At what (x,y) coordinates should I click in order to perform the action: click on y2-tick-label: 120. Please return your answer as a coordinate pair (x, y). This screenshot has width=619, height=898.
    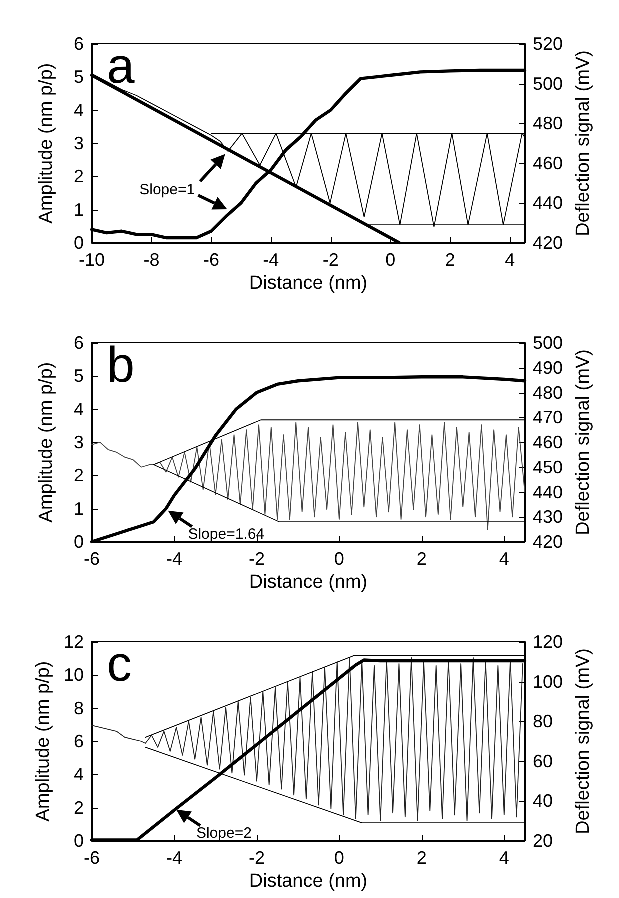
    Looking at the image, I should click on (548, 642).